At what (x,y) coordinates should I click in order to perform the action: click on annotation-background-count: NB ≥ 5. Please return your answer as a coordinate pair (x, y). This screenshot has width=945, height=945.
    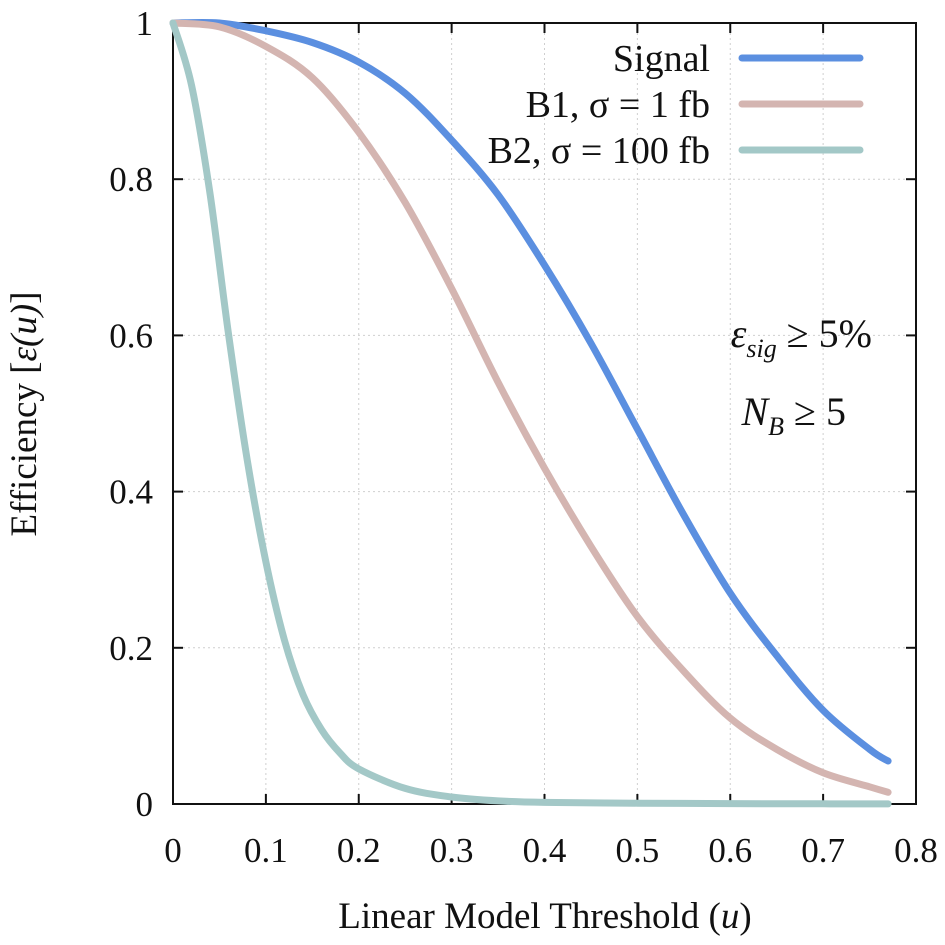
    Looking at the image, I should click on (793, 415).